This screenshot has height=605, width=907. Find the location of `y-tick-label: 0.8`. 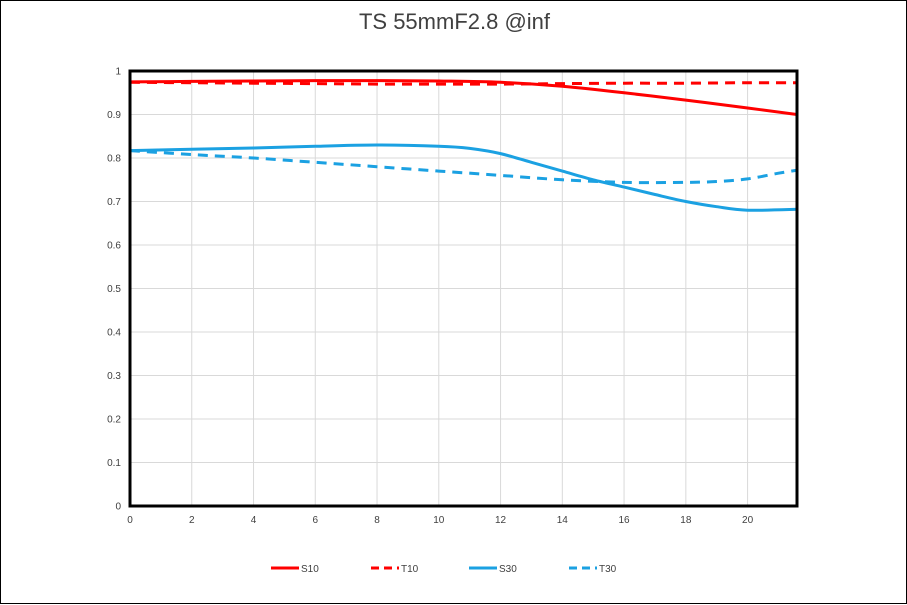

y-tick-label: 0.8 is located at coordinates (114, 159).